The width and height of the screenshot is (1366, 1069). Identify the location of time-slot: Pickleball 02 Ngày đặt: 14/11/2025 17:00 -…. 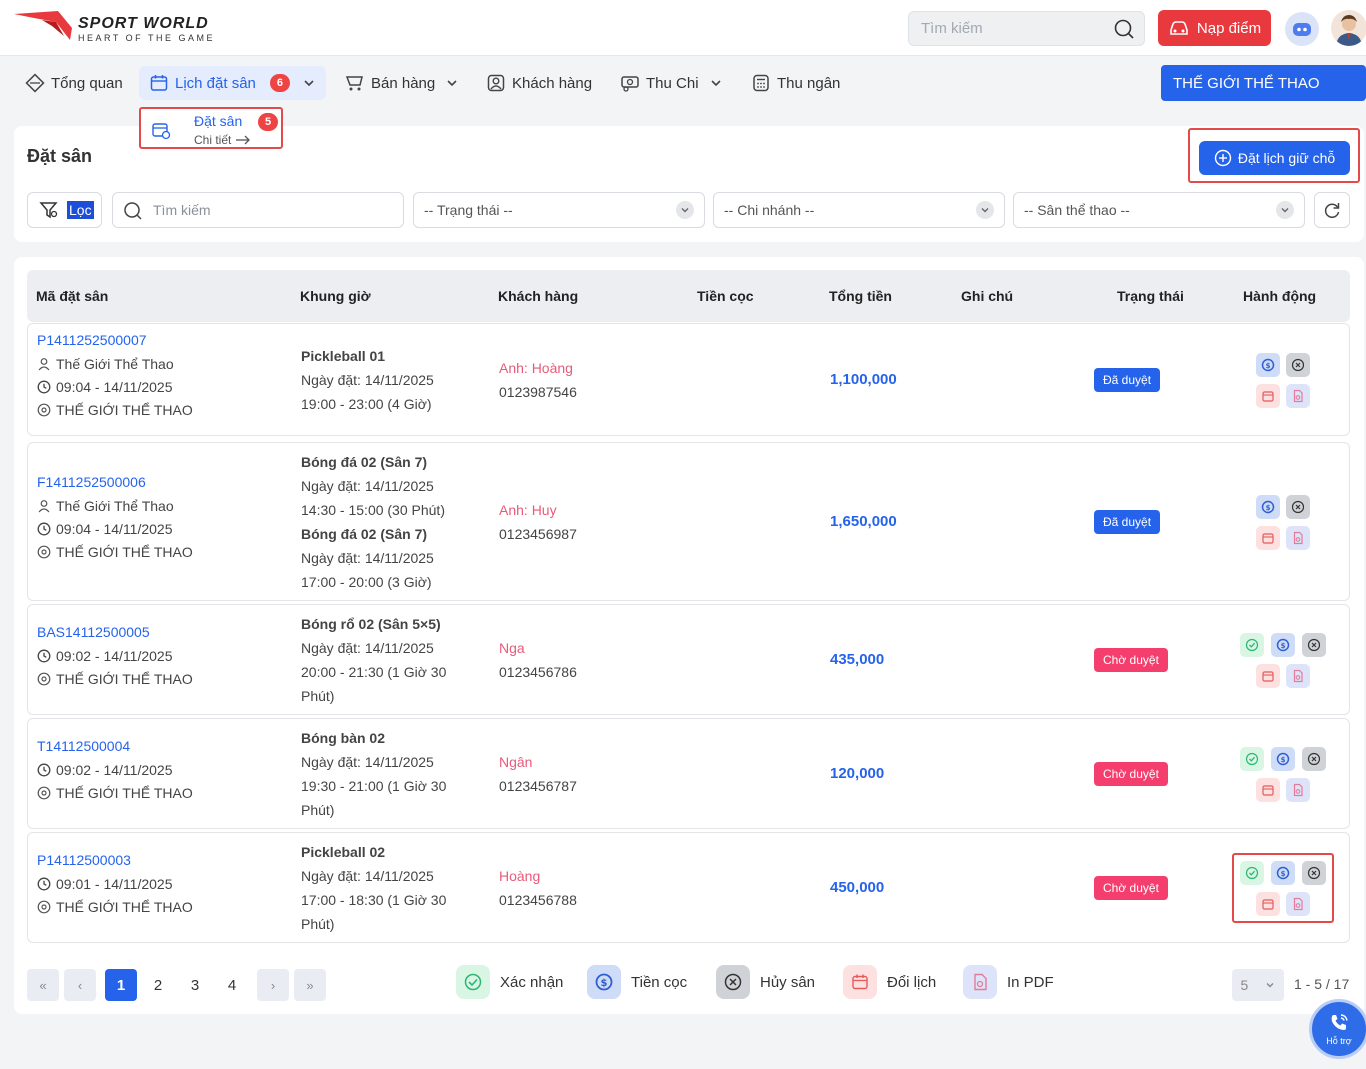
(386, 888).